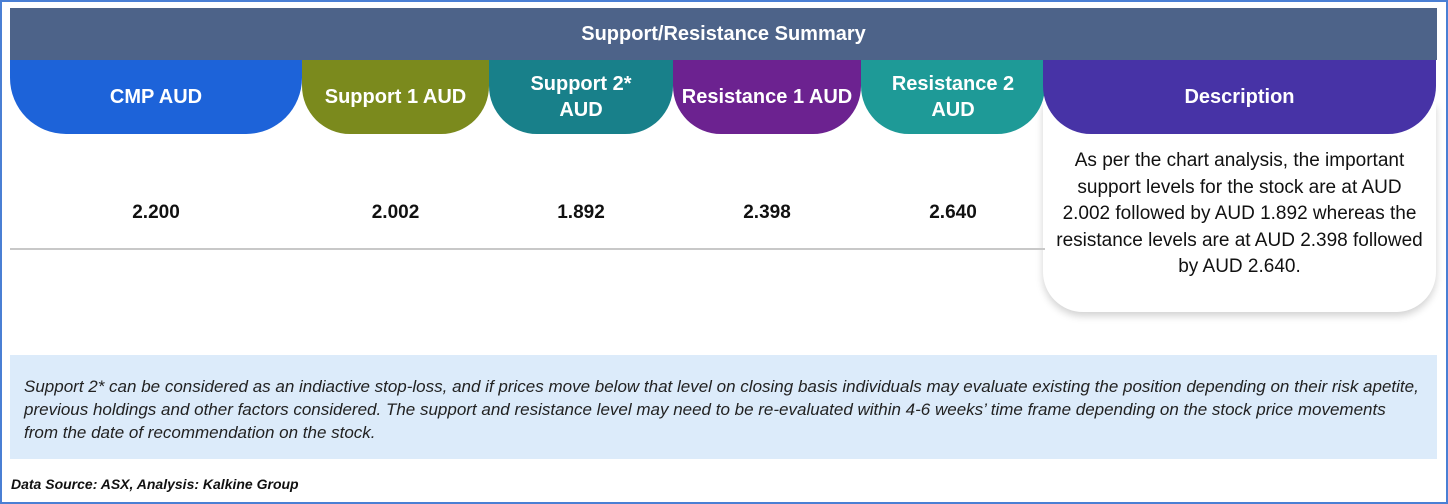 This screenshot has width=1448, height=504. What do you see at coordinates (395, 212) in the screenshot?
I see `value-support-1: 2.002` at bounding box center [395, 212].